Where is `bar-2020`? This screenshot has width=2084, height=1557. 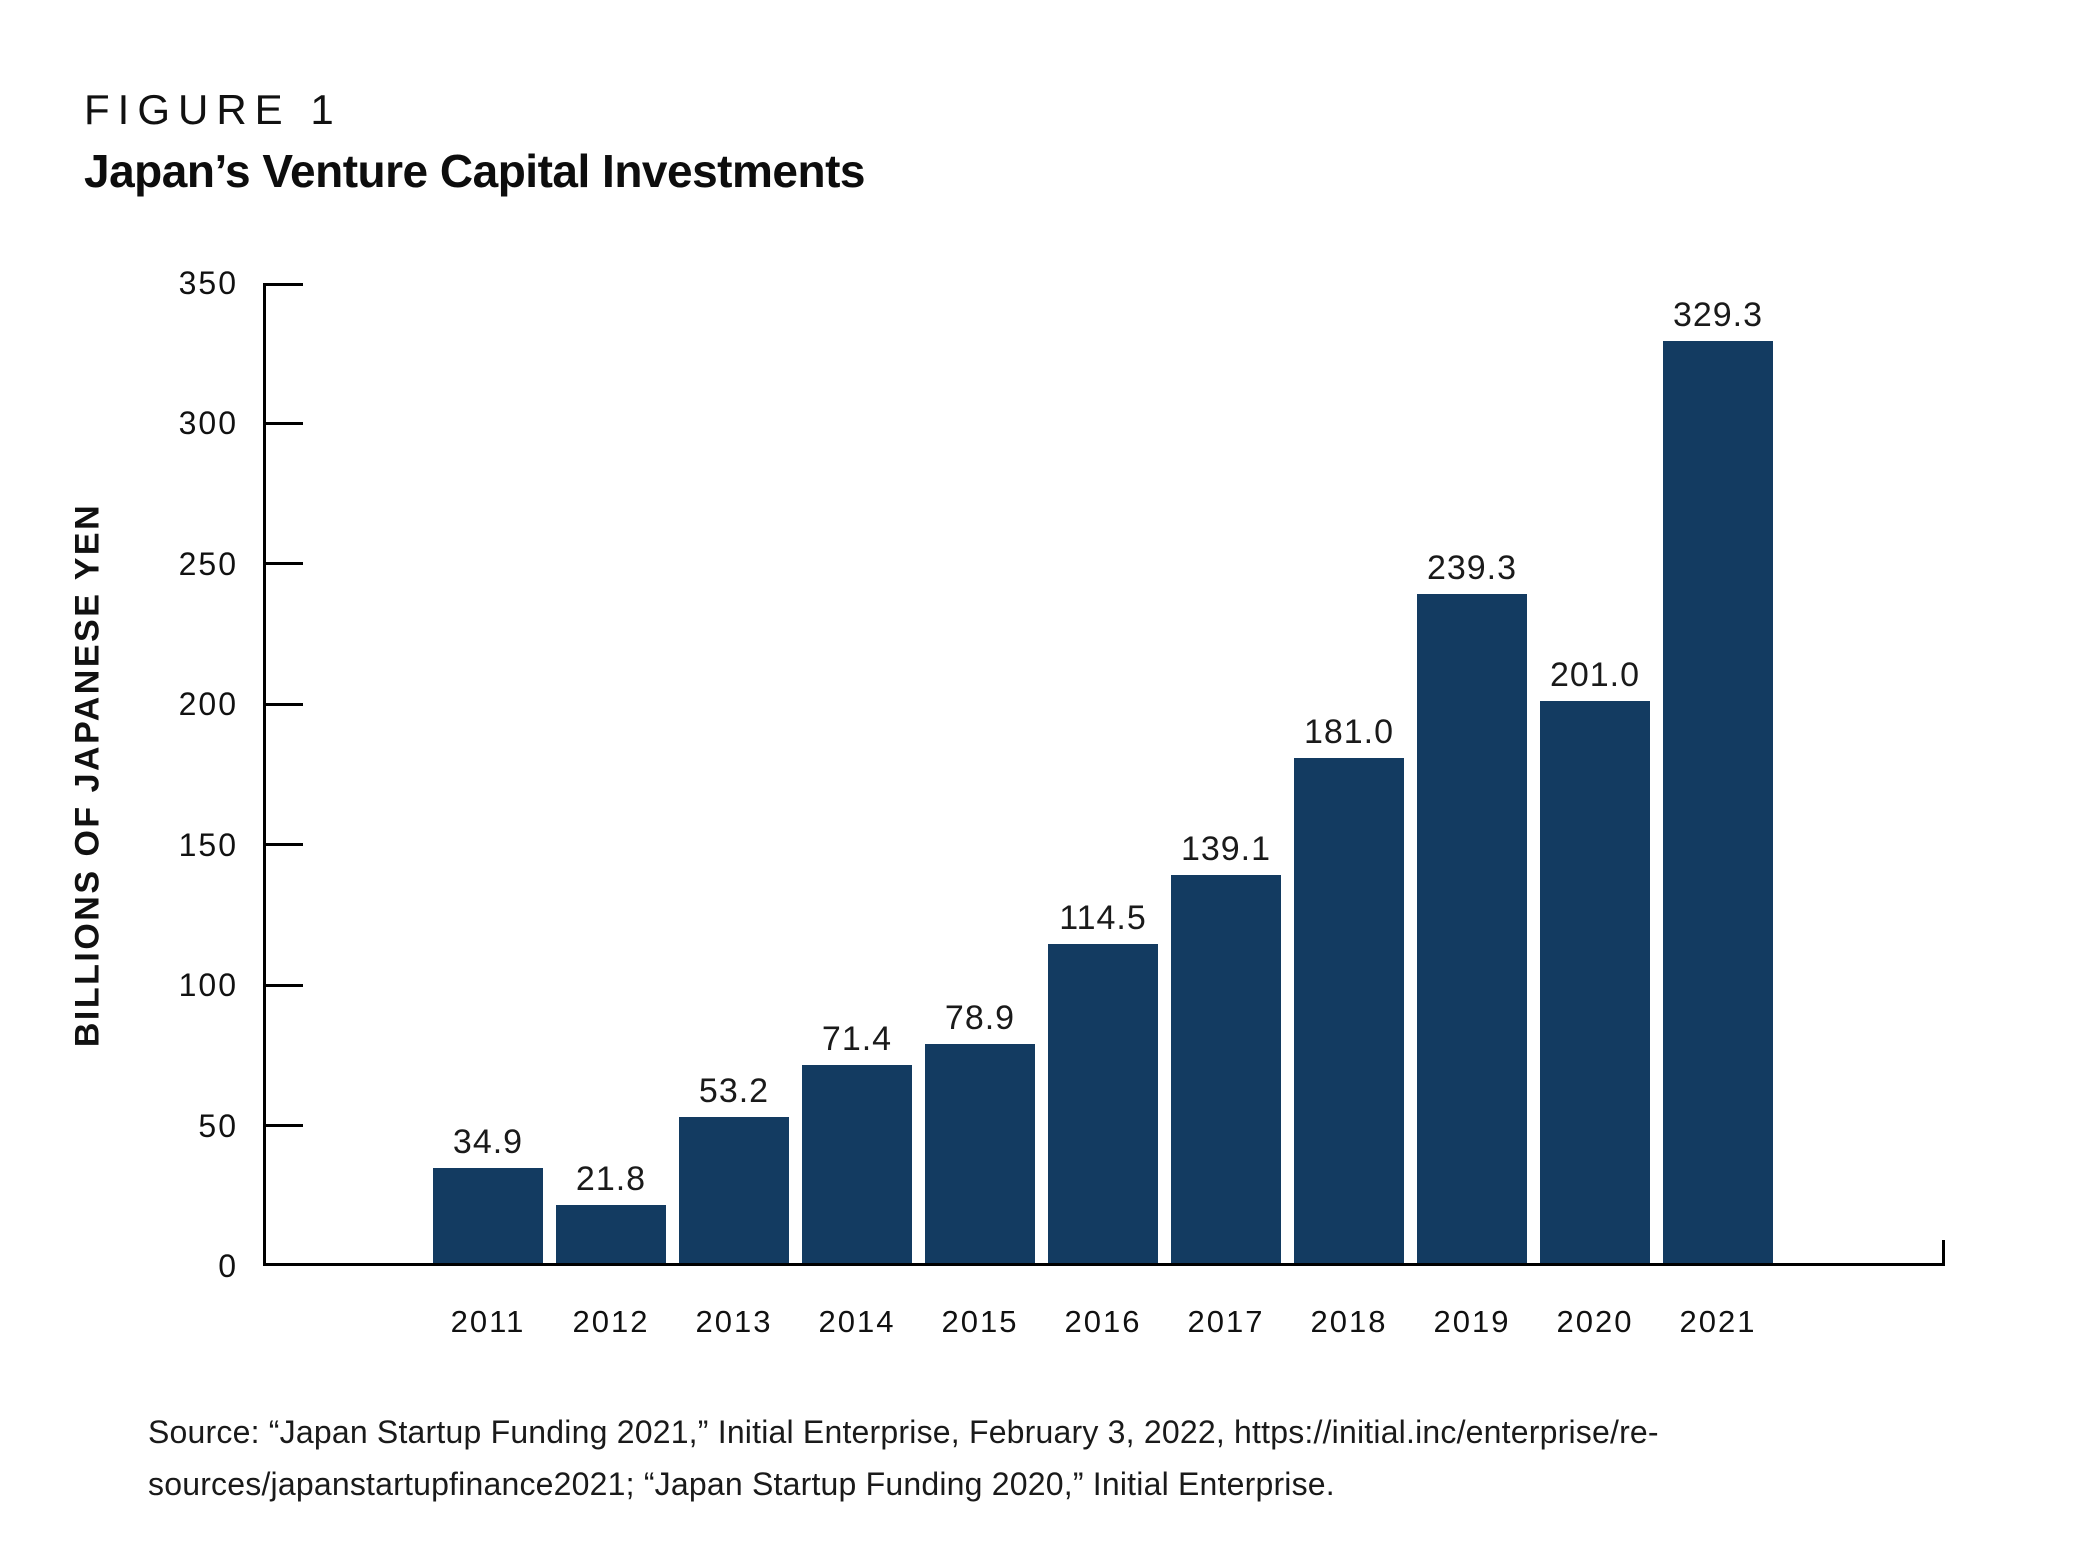 bar-2020 is located at coordinates (1595, 983).